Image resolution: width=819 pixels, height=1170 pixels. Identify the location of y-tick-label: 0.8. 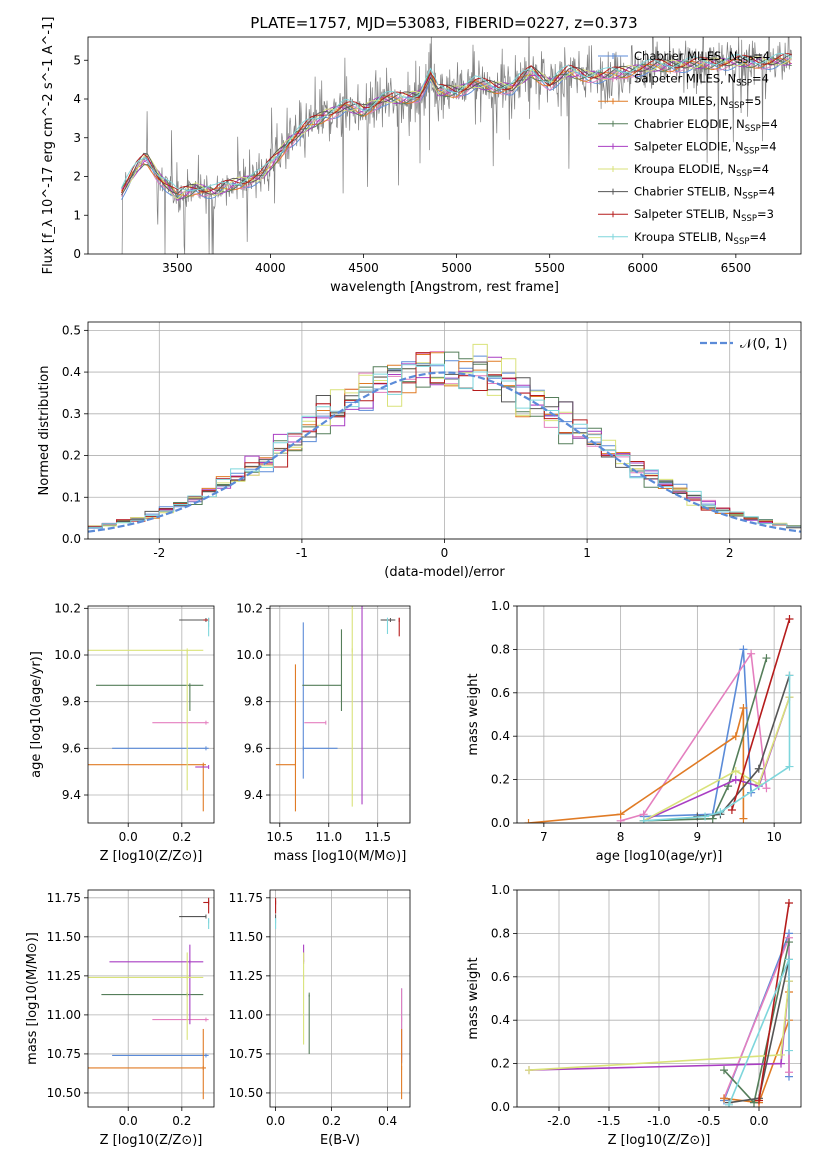
(500, 933).